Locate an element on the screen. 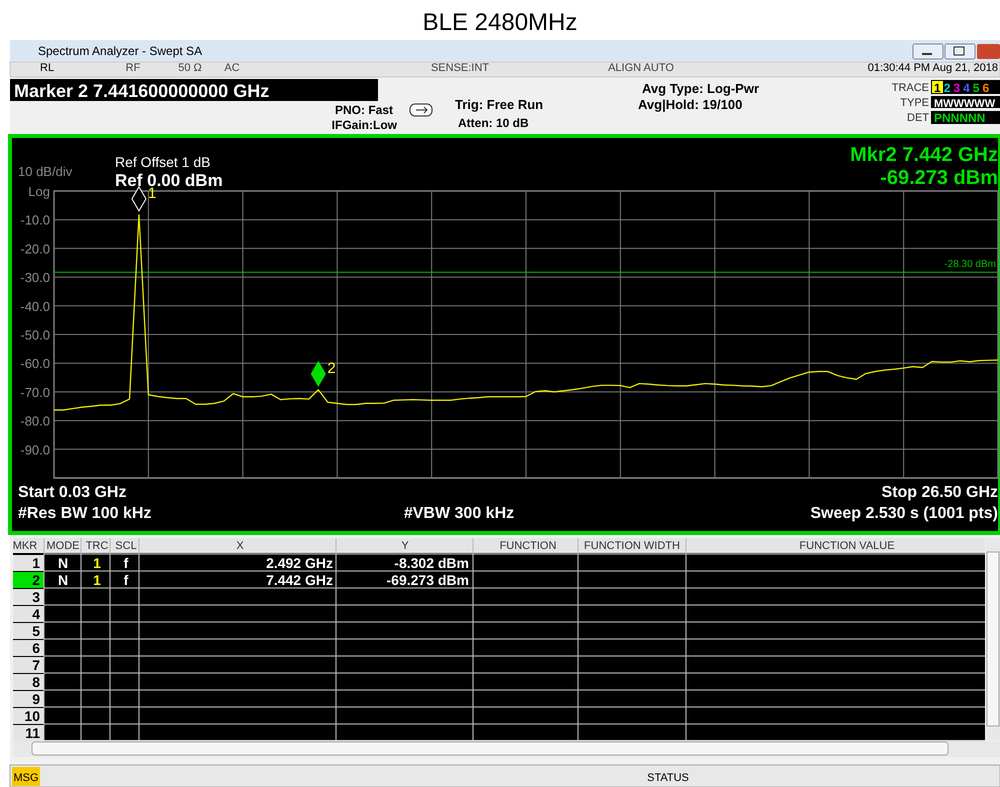 Image resolution: width=1000 pixels, height=787 pixels. text: 01:30:44 PM Aug 21, 2018 is located at coordinates (933, 68).